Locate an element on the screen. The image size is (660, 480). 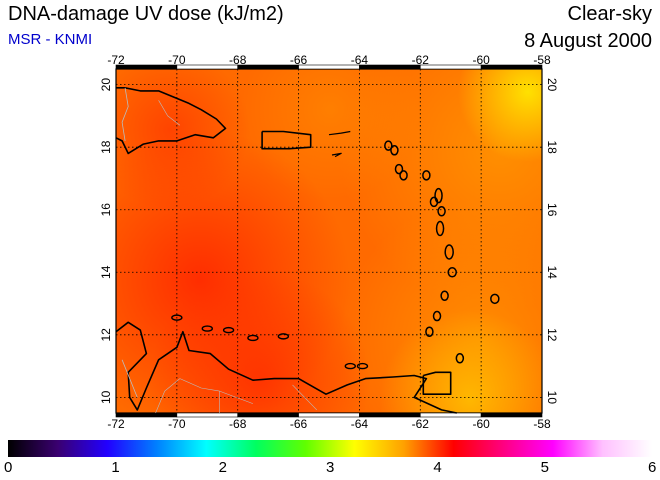
colorbar is located at coordinates (330, 448).